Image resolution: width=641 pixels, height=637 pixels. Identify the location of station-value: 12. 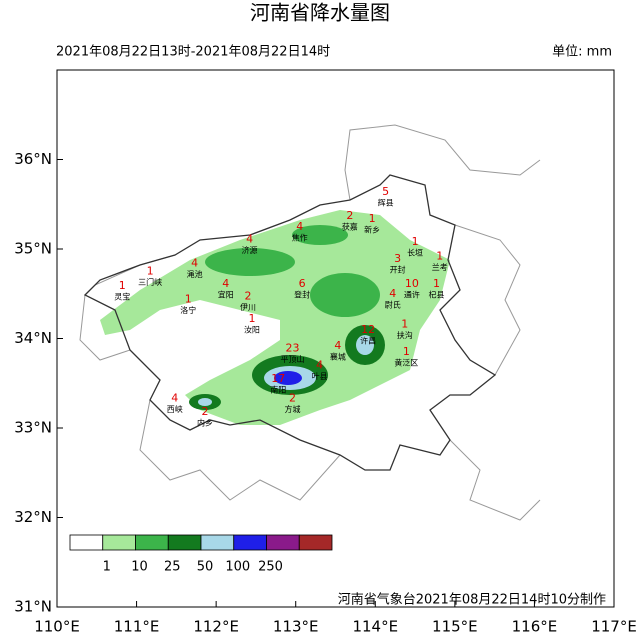
(368, 329).